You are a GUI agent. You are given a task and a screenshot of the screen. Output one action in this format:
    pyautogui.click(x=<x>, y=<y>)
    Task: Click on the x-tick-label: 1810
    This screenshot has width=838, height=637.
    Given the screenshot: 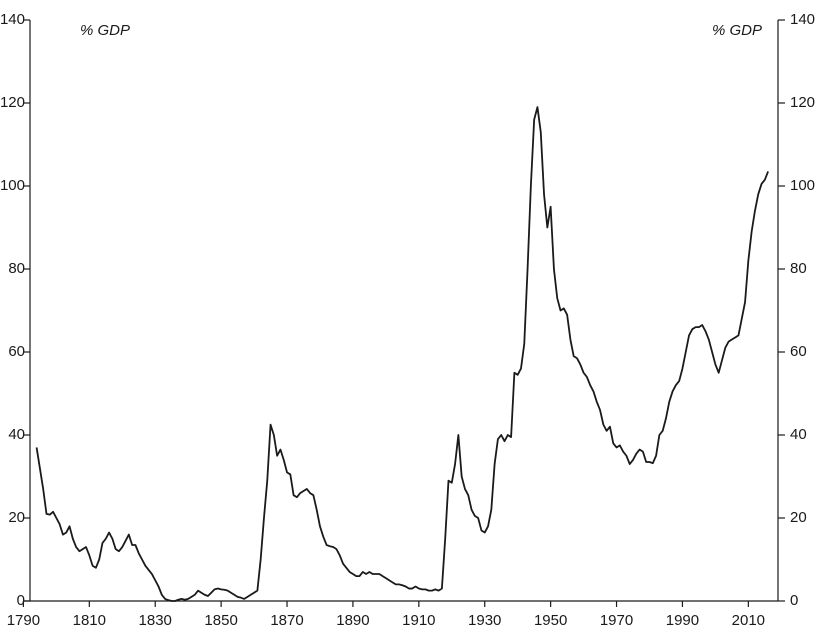 What is the action you would take?
    pyautogui.click(x=89, y=620)
    